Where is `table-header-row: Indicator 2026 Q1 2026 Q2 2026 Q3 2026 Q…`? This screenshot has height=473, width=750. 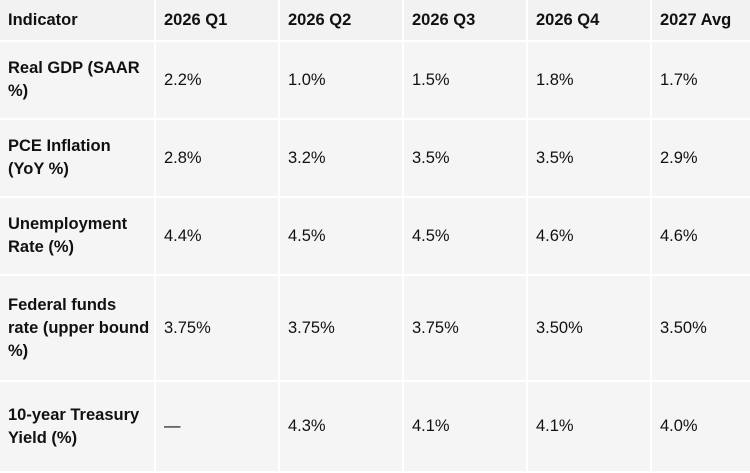
table-header-row: Indicator 2026 Q1 2026 Q2 2026 Q3 2026 Q… is located at coordinates (375, 21).